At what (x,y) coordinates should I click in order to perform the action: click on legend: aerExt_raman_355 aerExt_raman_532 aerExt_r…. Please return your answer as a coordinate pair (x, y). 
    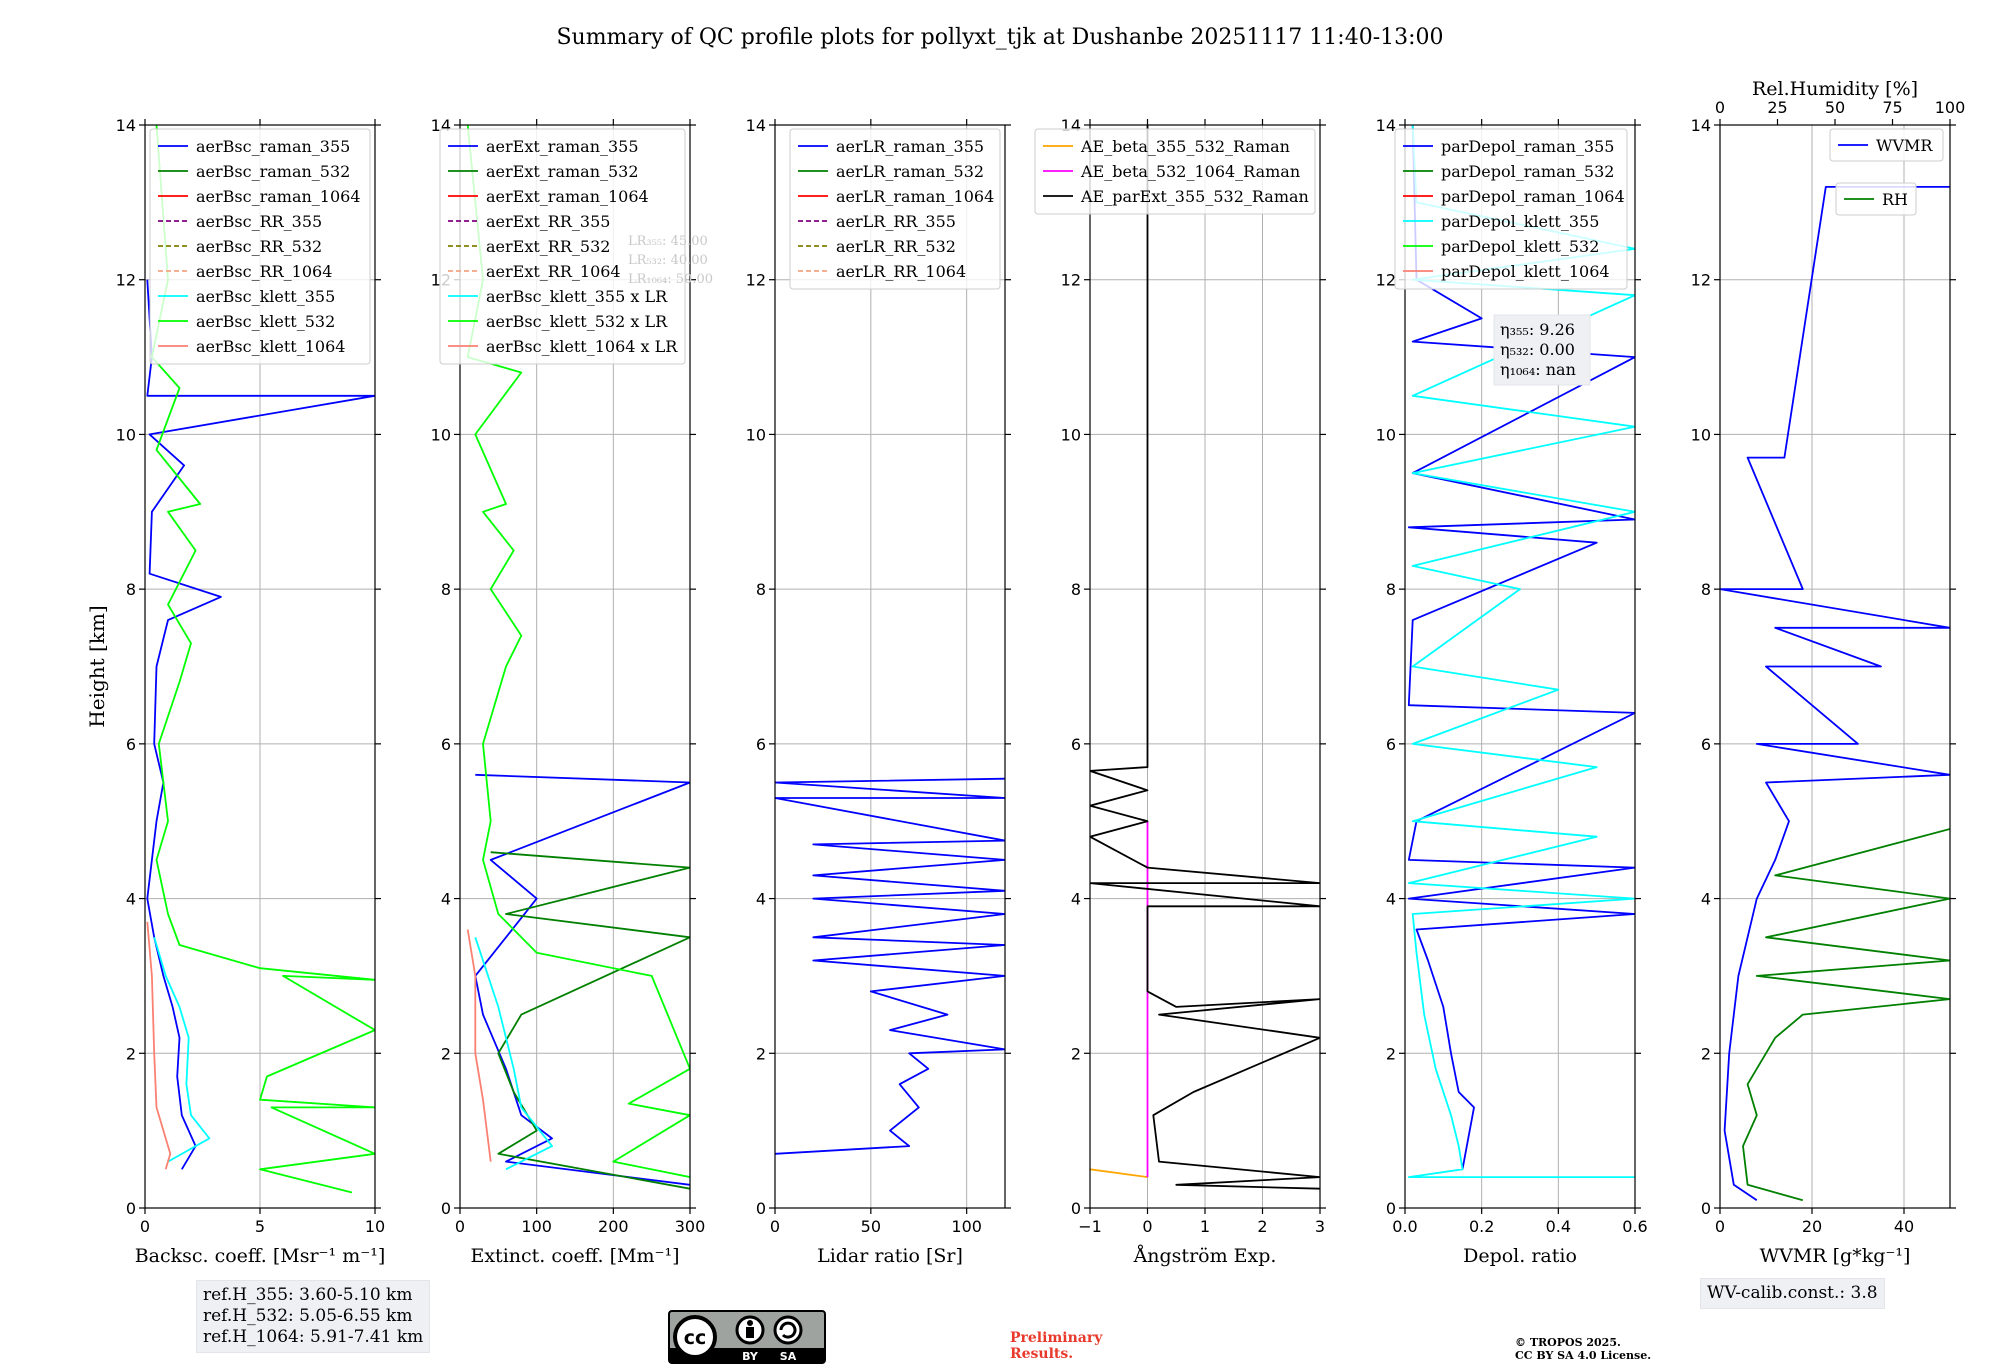
    Looking at the image, I should click on (562, 246).